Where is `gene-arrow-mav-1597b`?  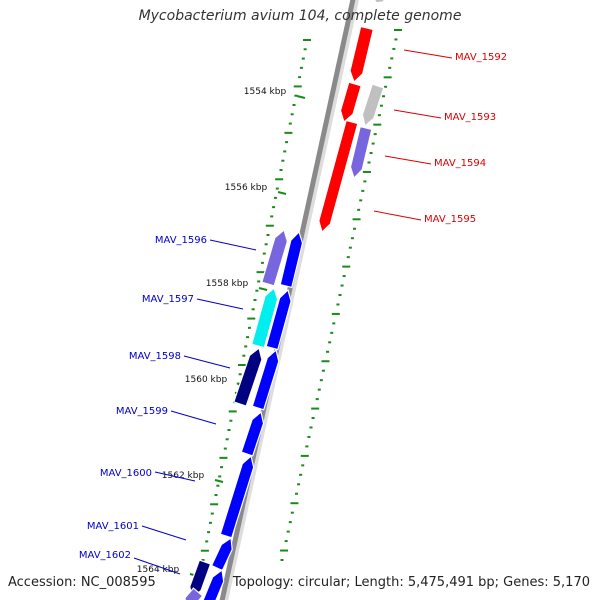
gene-arrow-mav-1597b is located at coordinates (278, 319).